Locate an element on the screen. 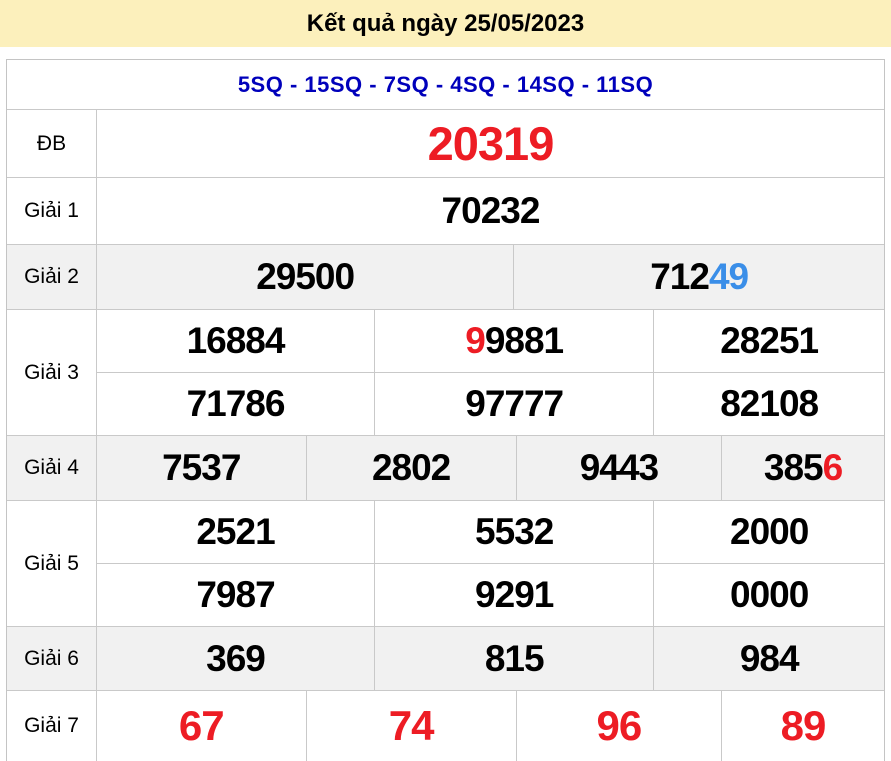  prize-number-cell: 70232 is located at coordinates (490, 211).